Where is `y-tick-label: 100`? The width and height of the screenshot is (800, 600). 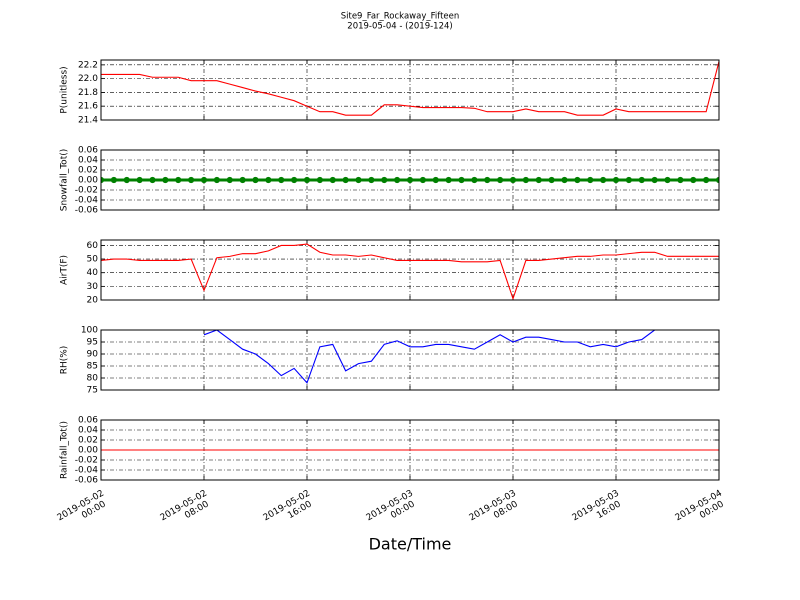
y-tick-label: 100 is located at coordinates (89, 331).